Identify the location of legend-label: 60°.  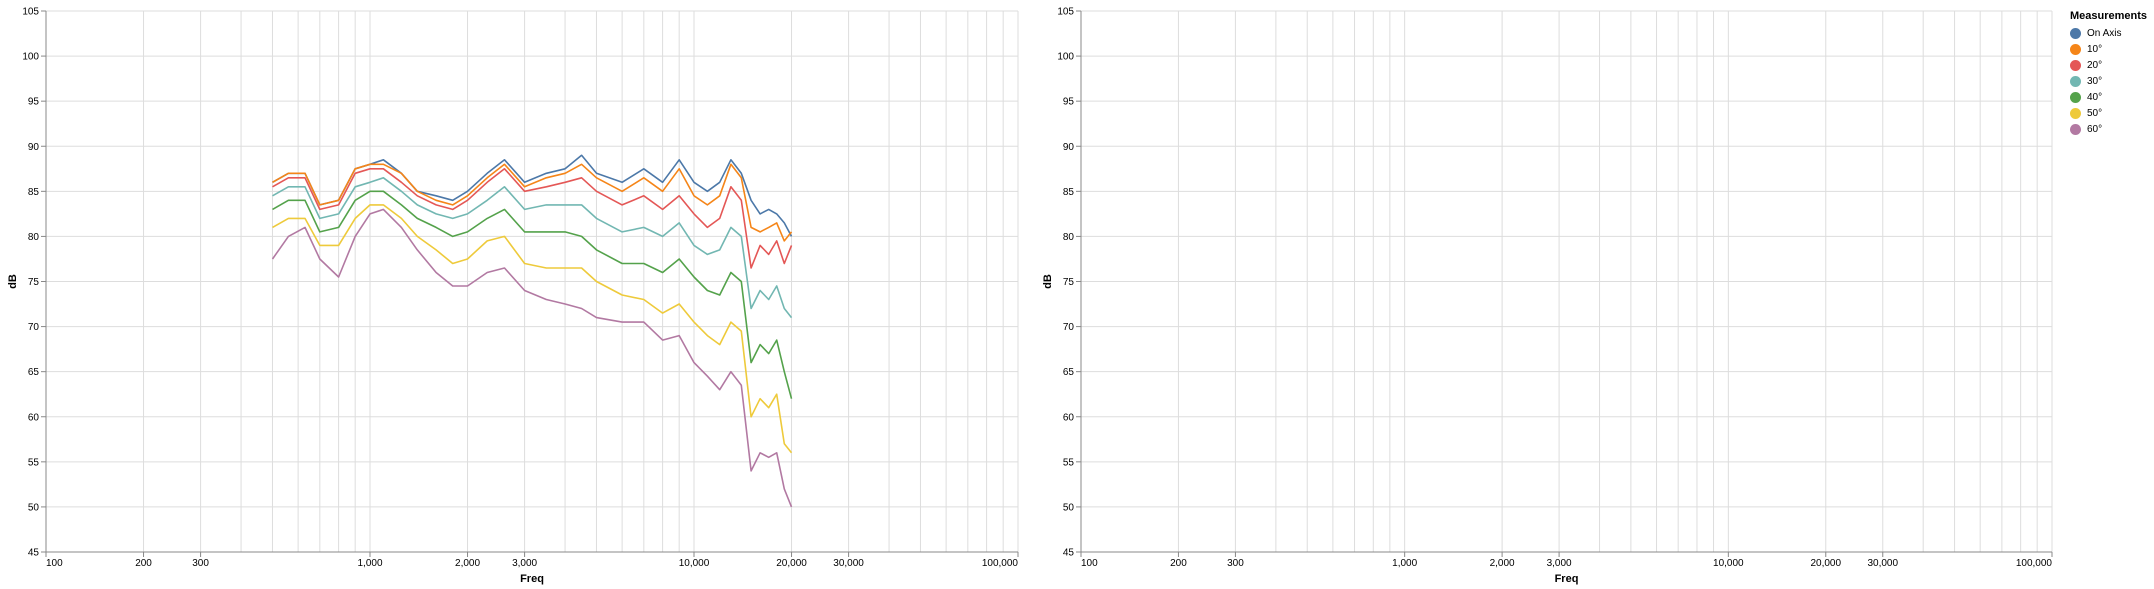
(2094, 129).